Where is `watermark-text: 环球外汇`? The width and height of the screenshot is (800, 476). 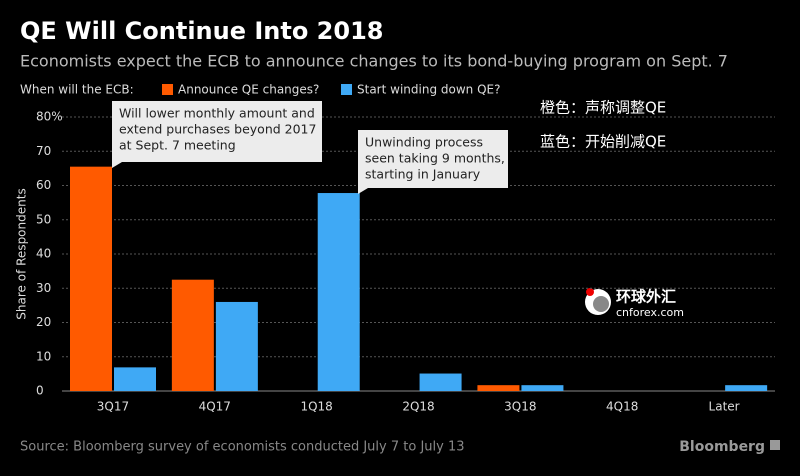 watermark-text: 环球外汇 is located at coordinates (646, 297).